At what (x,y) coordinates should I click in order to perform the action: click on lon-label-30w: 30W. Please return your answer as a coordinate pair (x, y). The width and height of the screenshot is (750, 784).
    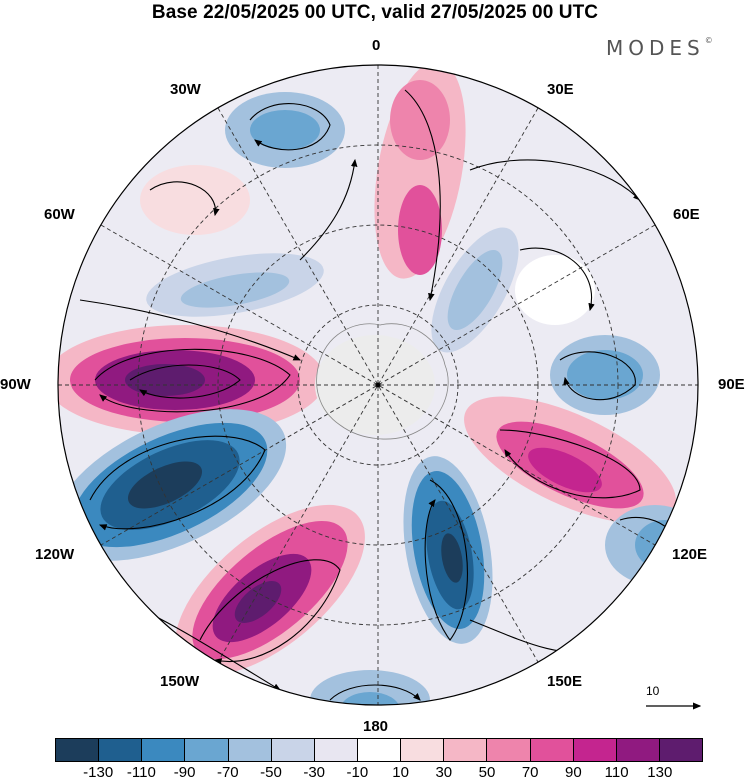
    Looking at the image, I should click on (185, 89).